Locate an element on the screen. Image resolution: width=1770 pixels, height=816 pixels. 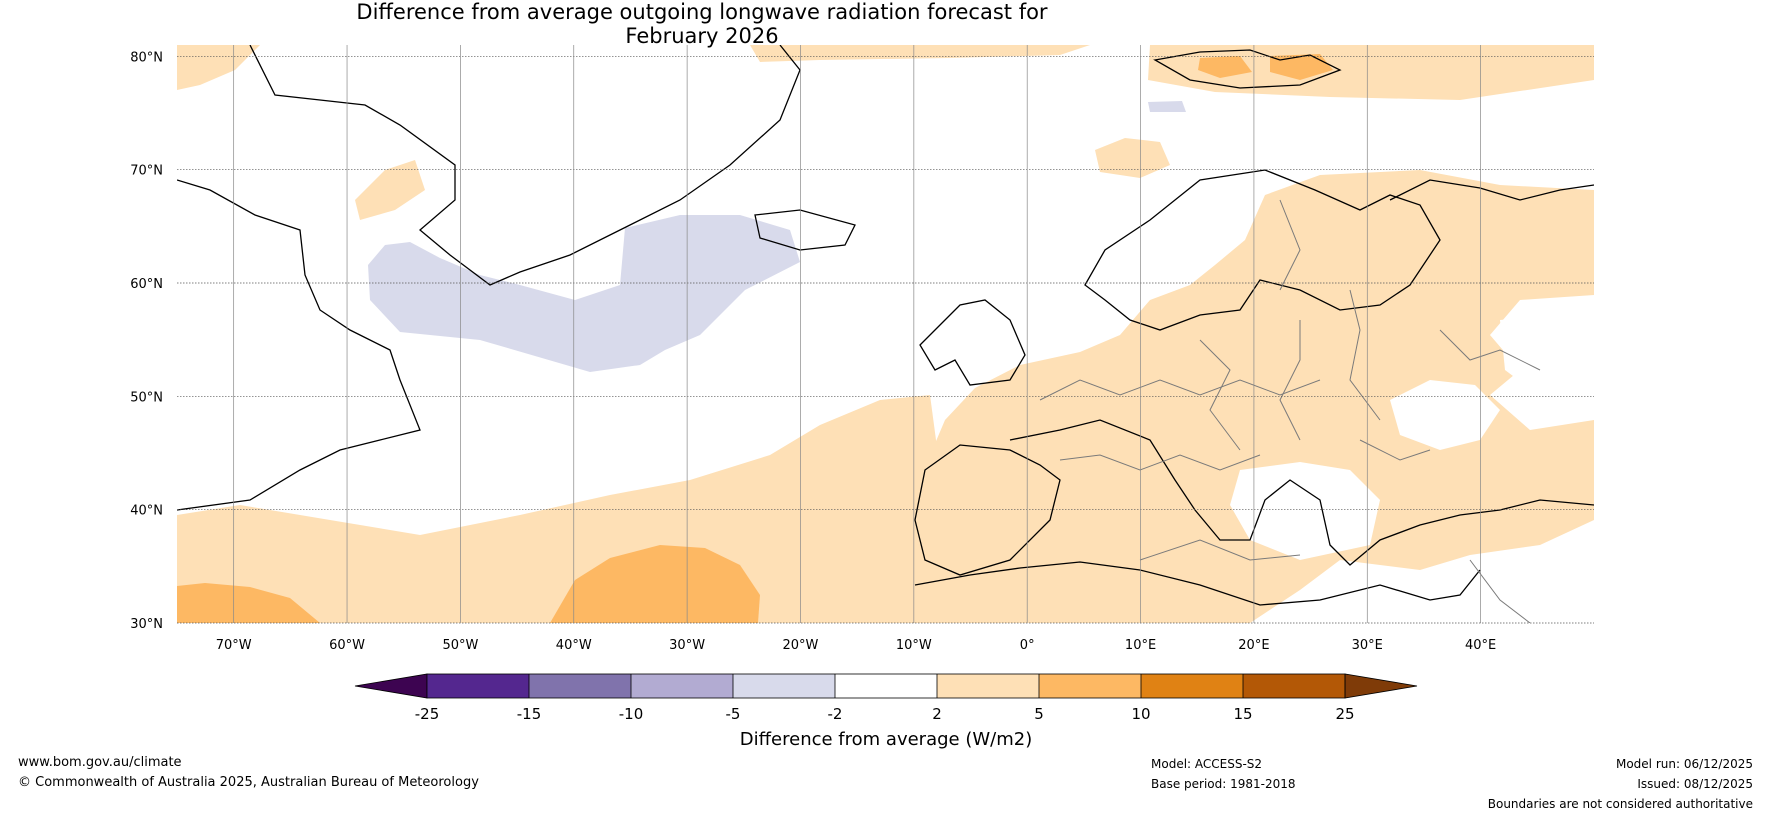
anomaly-region-subtropics is located at coordinates (248, 603).